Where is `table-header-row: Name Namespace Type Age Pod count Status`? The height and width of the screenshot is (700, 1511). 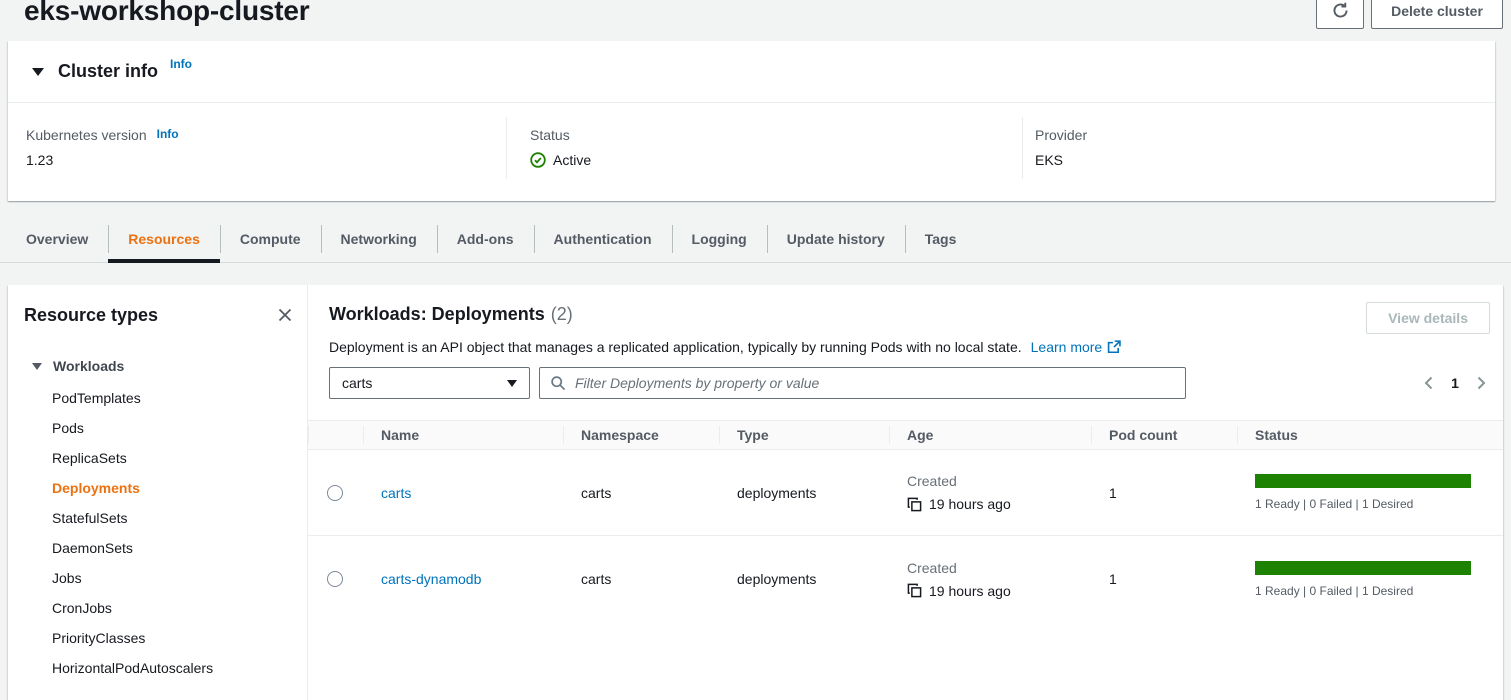 table-header-row: Name Namespace Type Age Pod count Status is located at coordinates (905, 435).